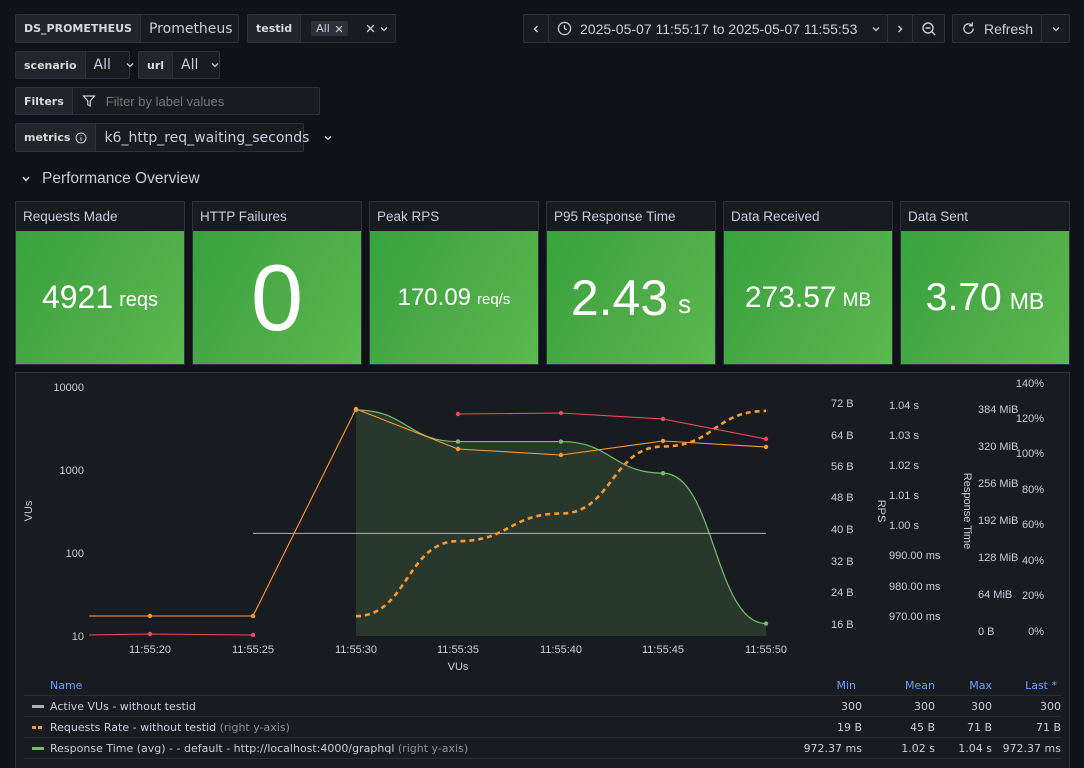  Describe the element at coordinates (846, 685) in the screenshot. I see `legend-header-min: Min` at that location.